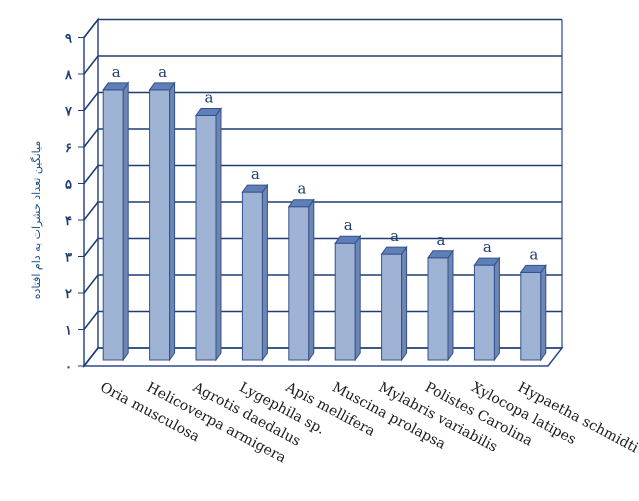 Image resolution: width=639 pixels, height=501 pixels. I want to click on y-tick-label: ۲, so click(68, 294).